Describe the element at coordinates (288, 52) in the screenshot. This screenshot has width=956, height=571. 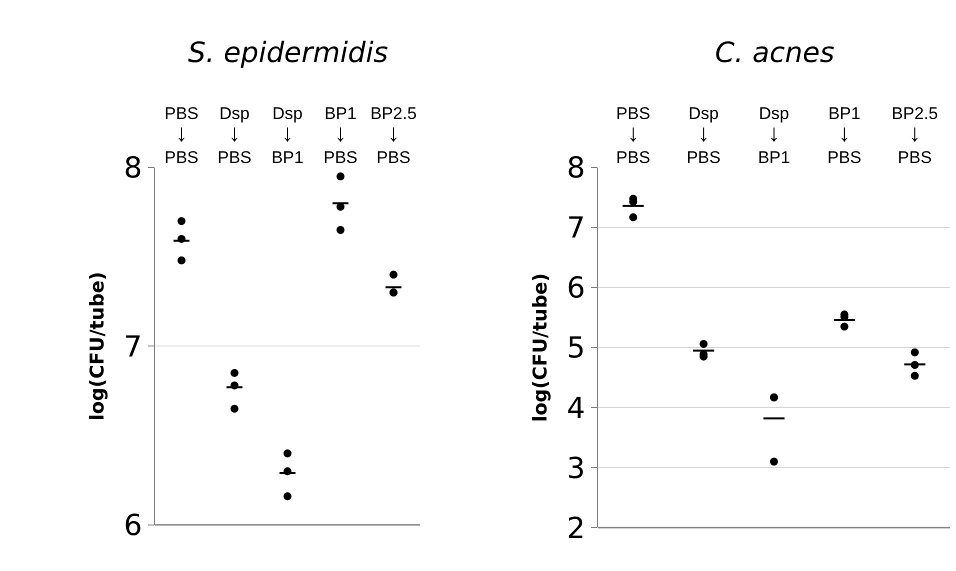
I see `chart-title: S. epidermidis` at that location.